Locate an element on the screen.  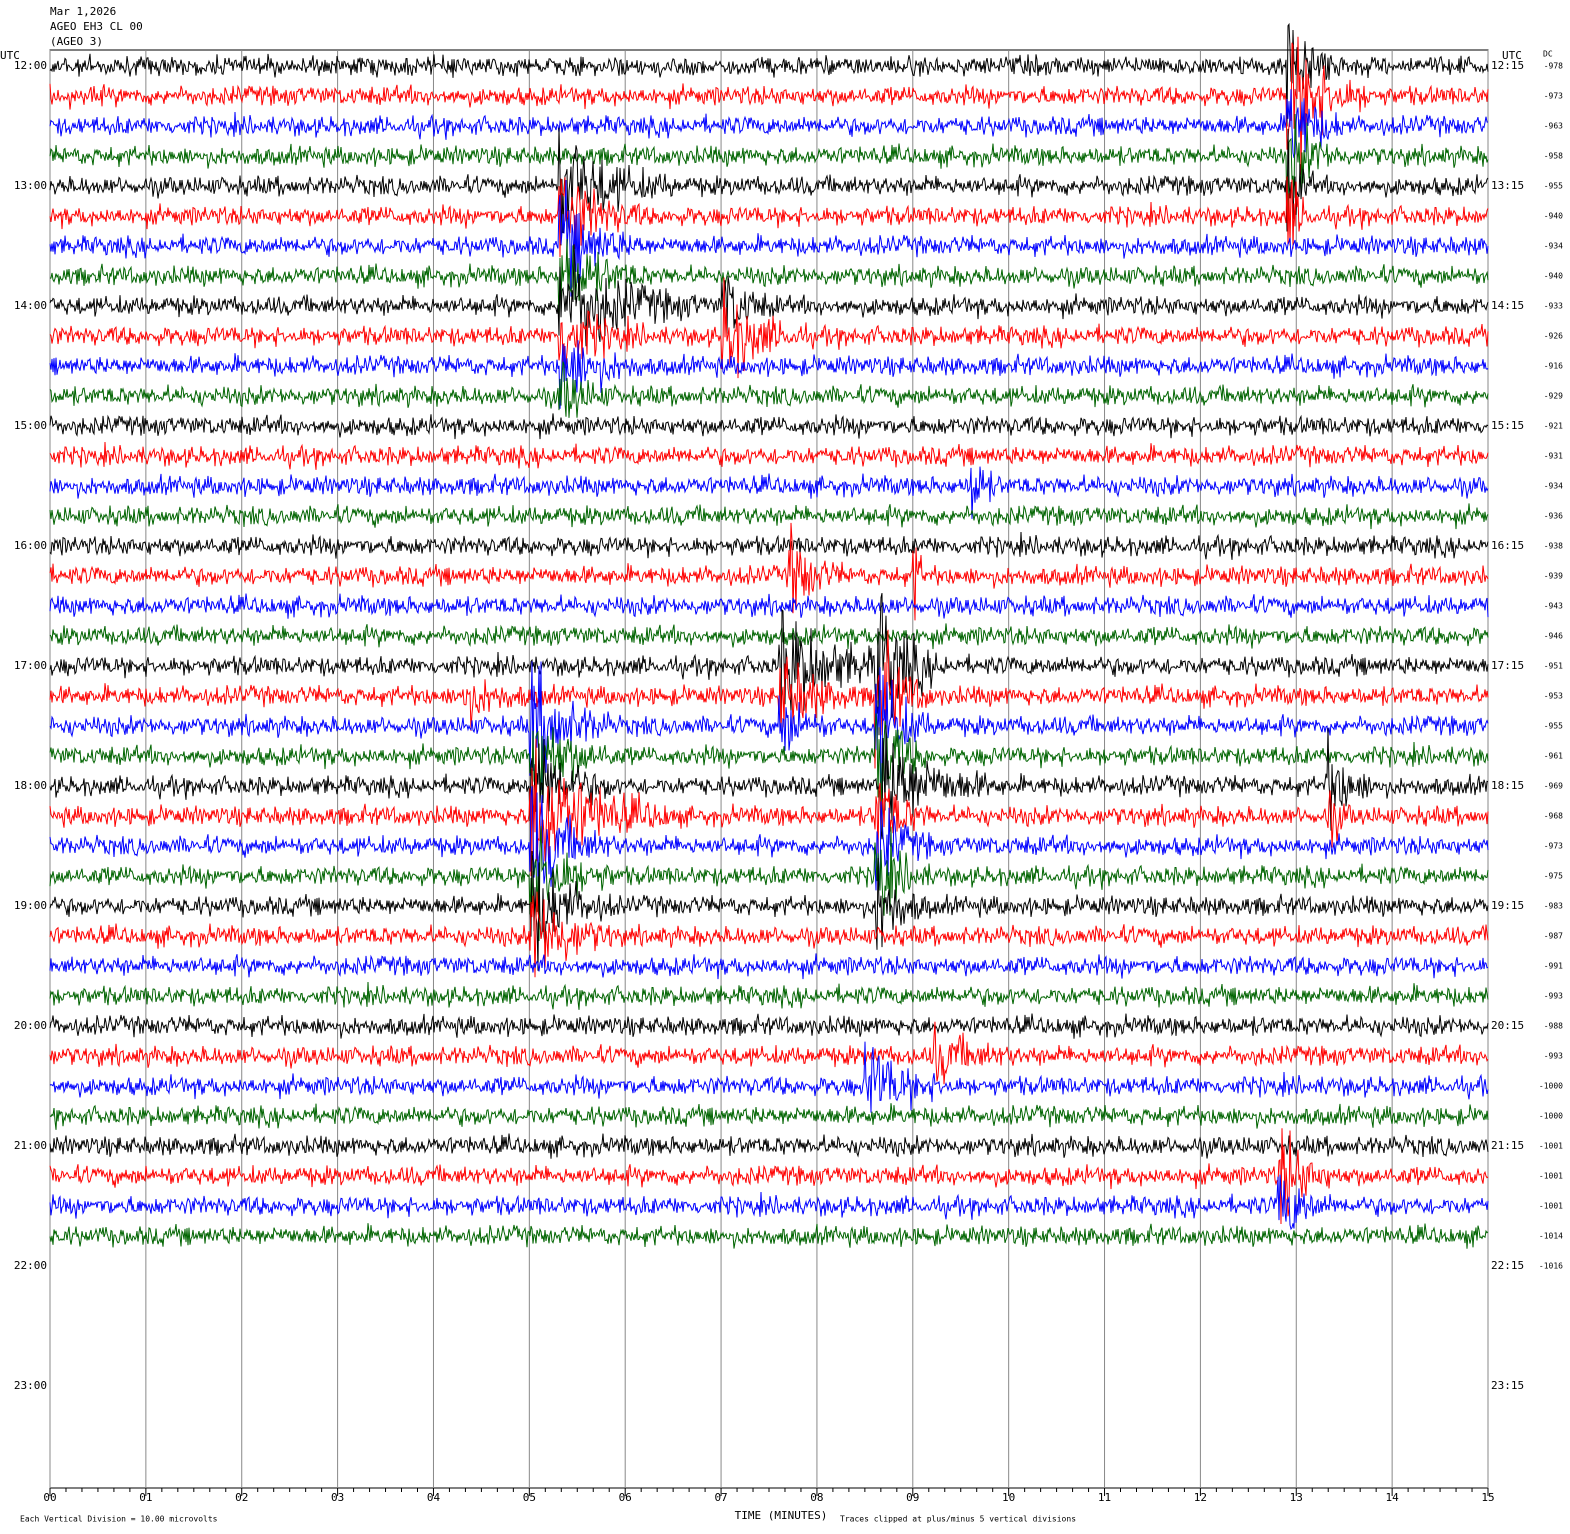
left-time-label: 15:00 is located at coordinates (30, 425).